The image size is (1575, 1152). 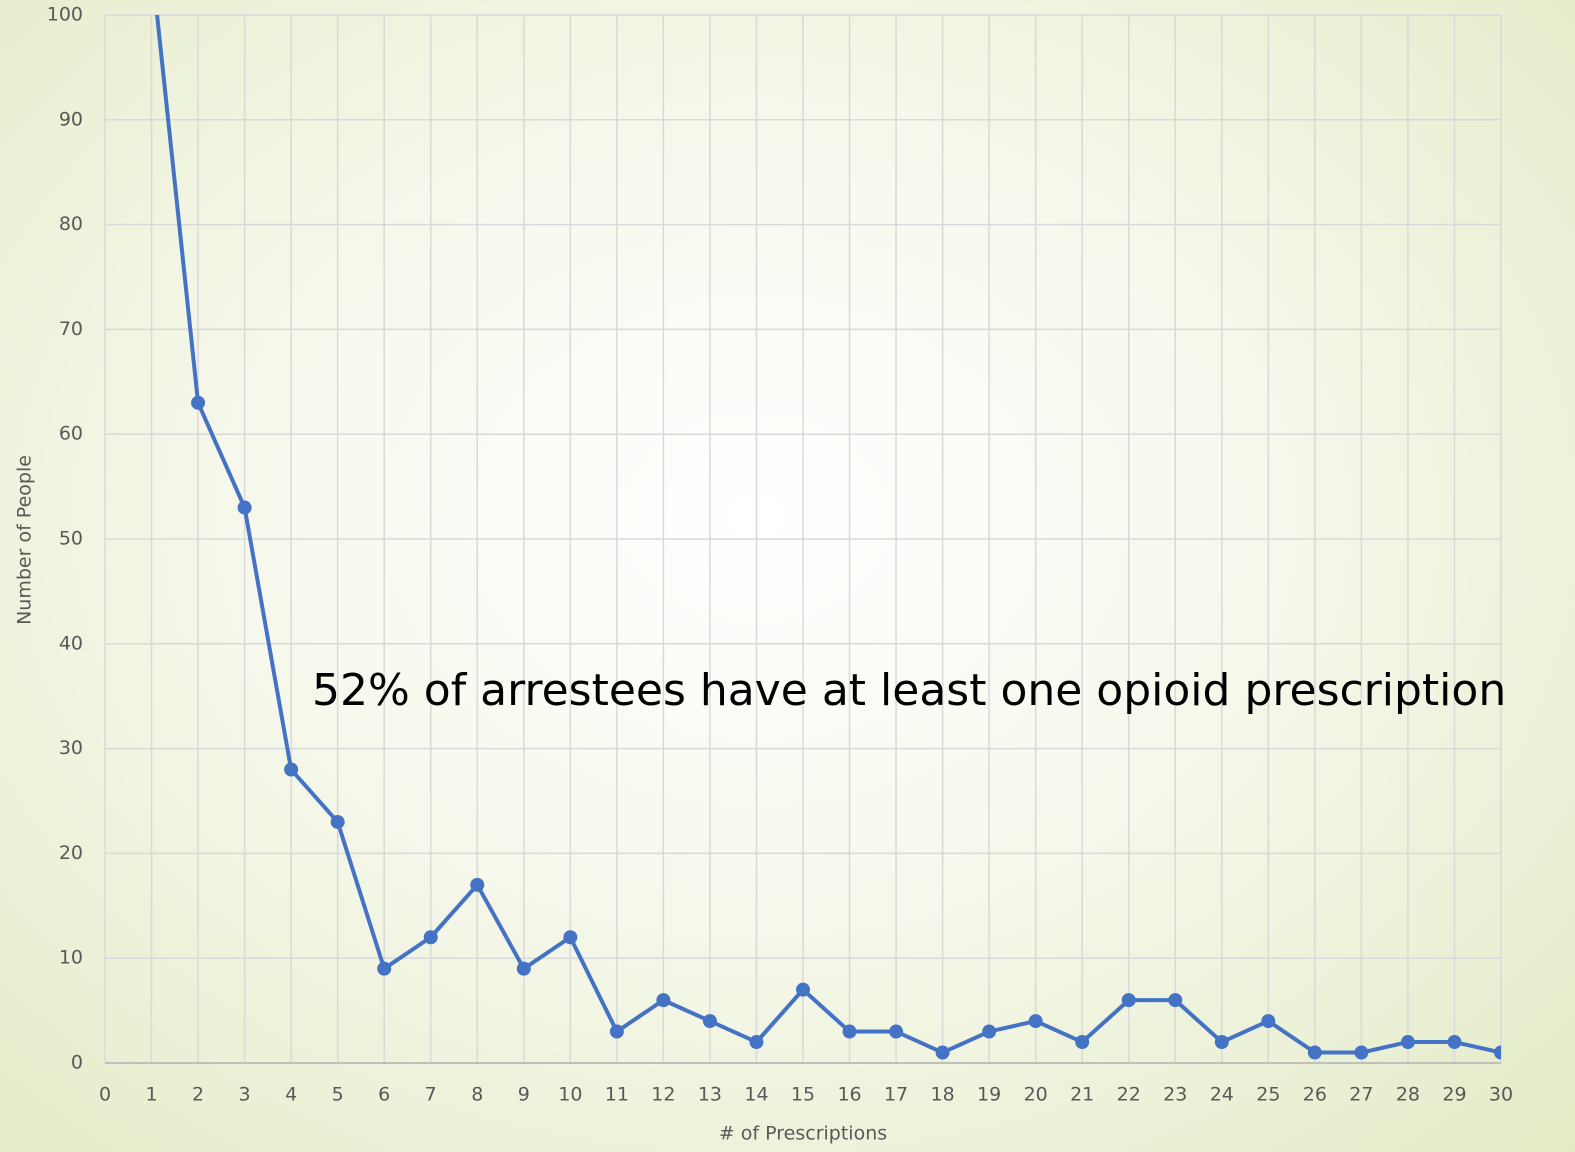 I want to click on x-tick-label: 23, so click(x=1175, y=1095).